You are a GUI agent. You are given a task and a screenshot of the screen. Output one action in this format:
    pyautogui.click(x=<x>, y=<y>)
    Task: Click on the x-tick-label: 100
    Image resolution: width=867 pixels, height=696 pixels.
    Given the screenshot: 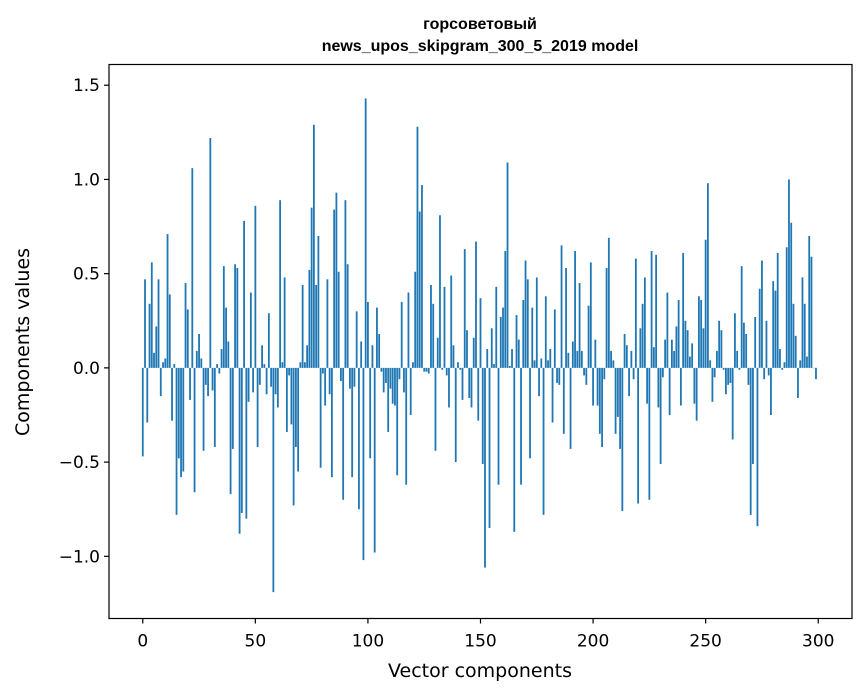 What is the action you would take?
    pyautogui.click(x=368, y=642)
    